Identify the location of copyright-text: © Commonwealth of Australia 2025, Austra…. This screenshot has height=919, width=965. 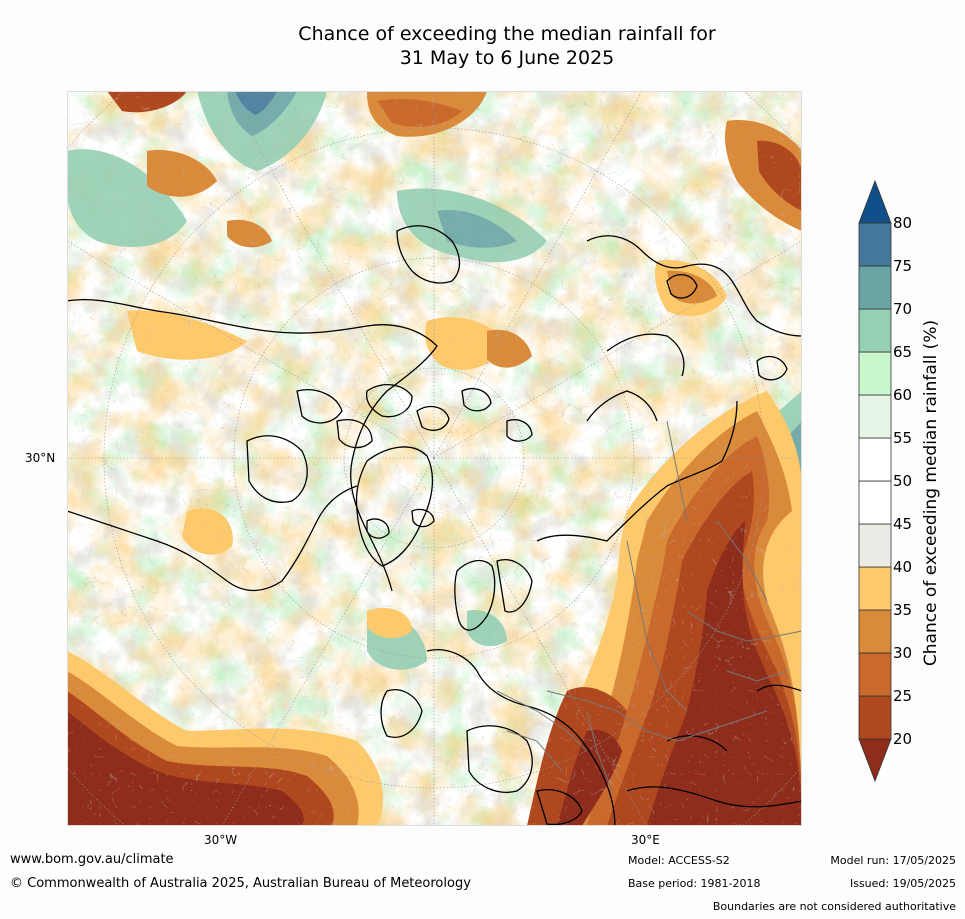
(240, 883).